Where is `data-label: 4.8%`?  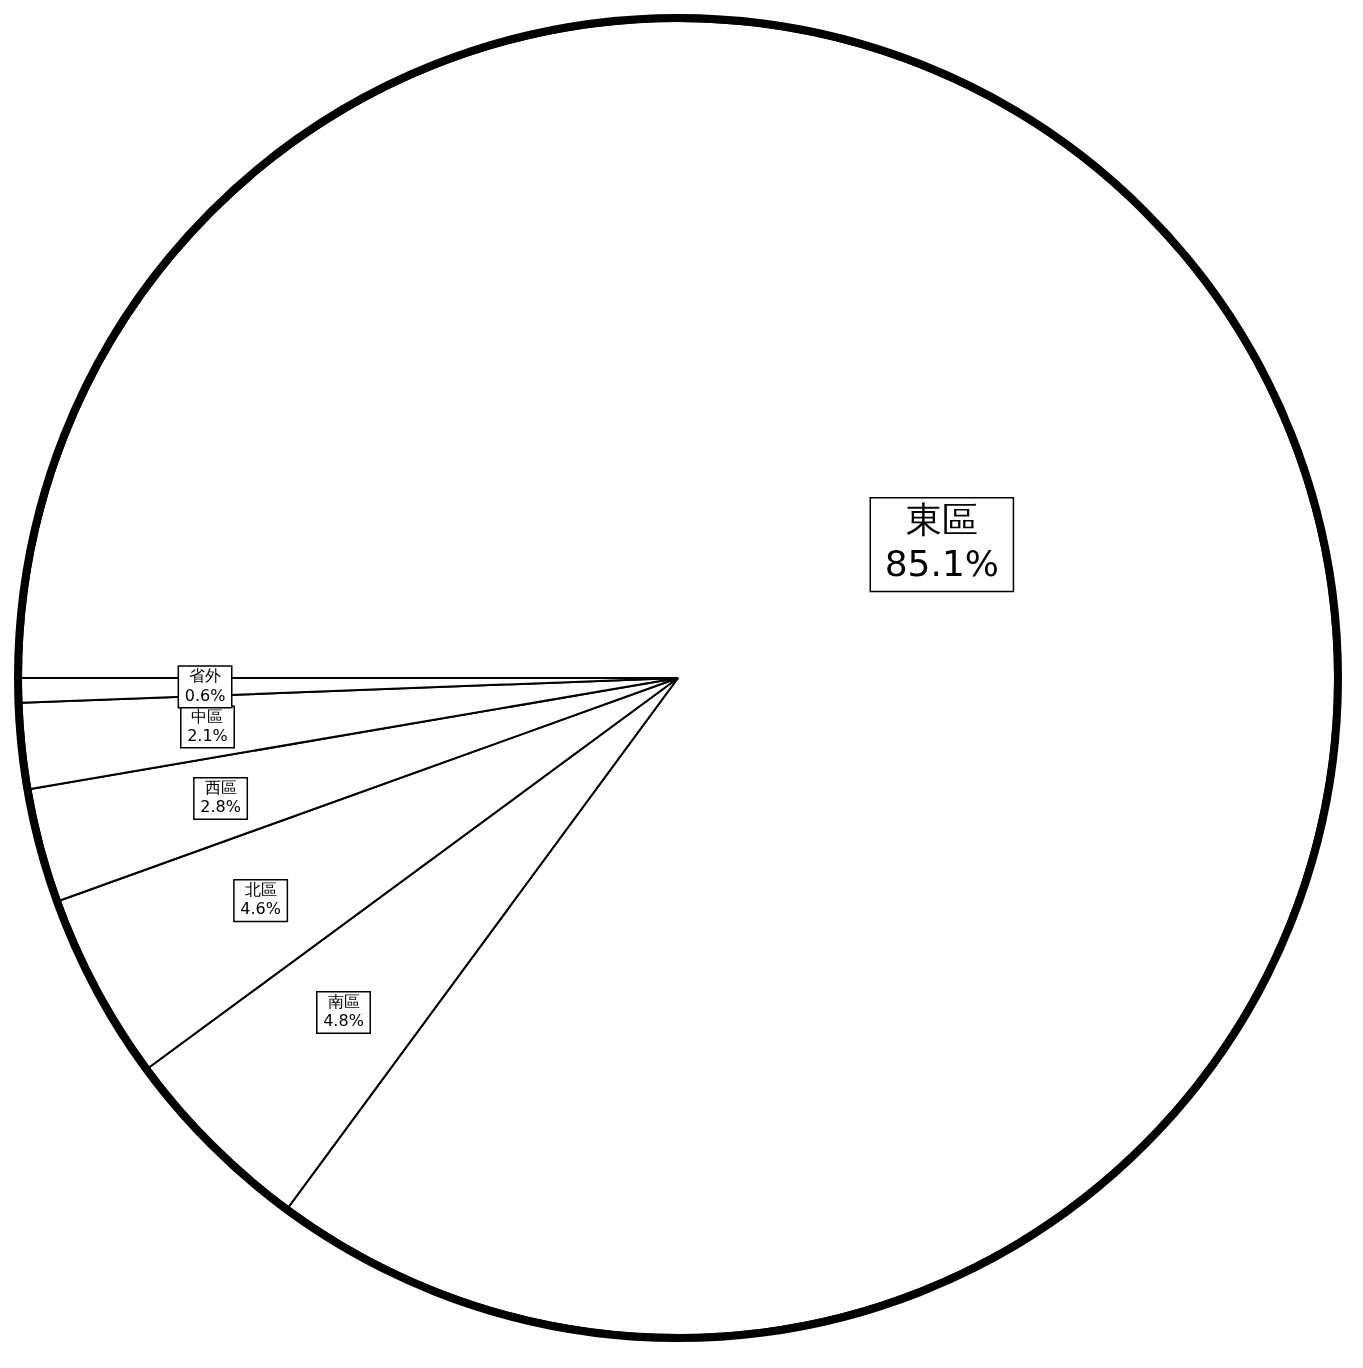
data-label: 4.8% is located at coordinates (343, 1021).